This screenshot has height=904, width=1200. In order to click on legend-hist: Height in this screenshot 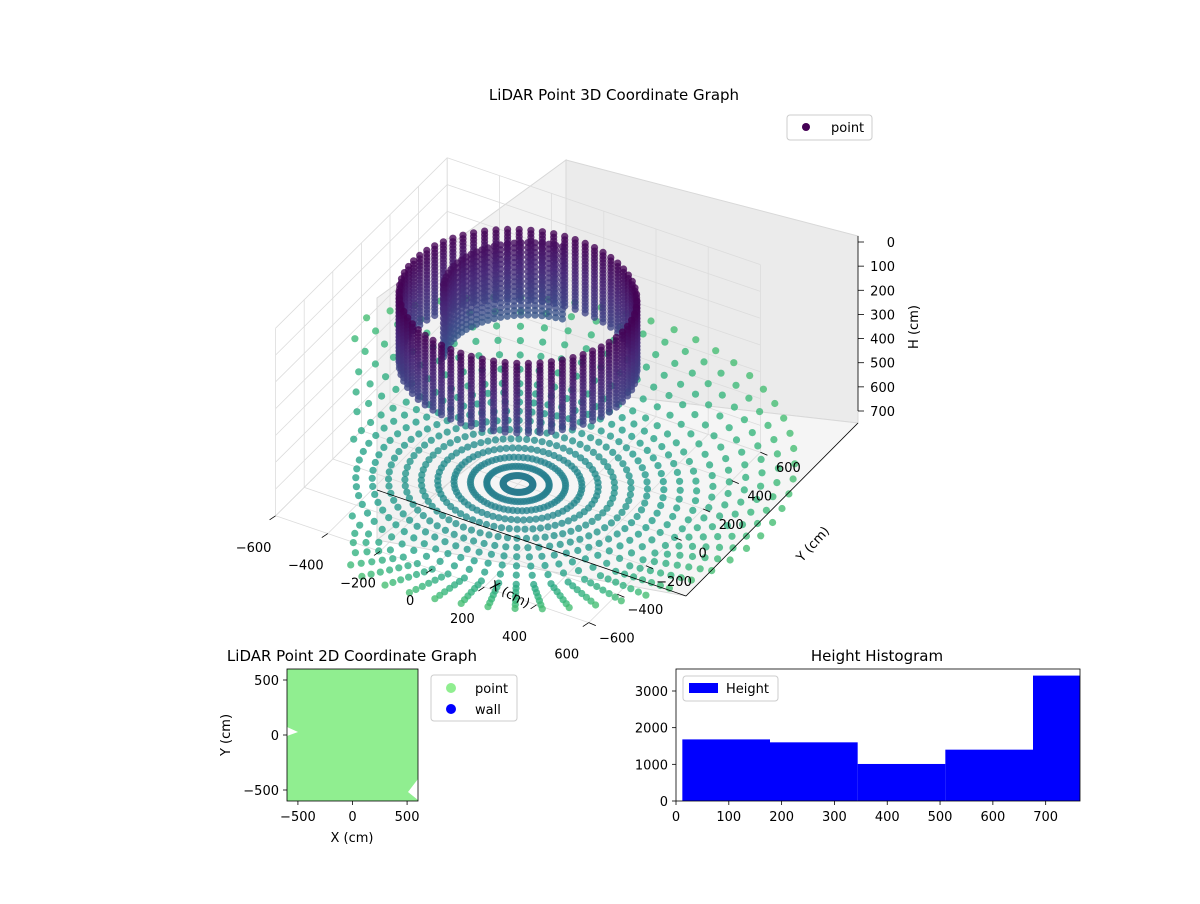, I will do `click(730, 688)`.